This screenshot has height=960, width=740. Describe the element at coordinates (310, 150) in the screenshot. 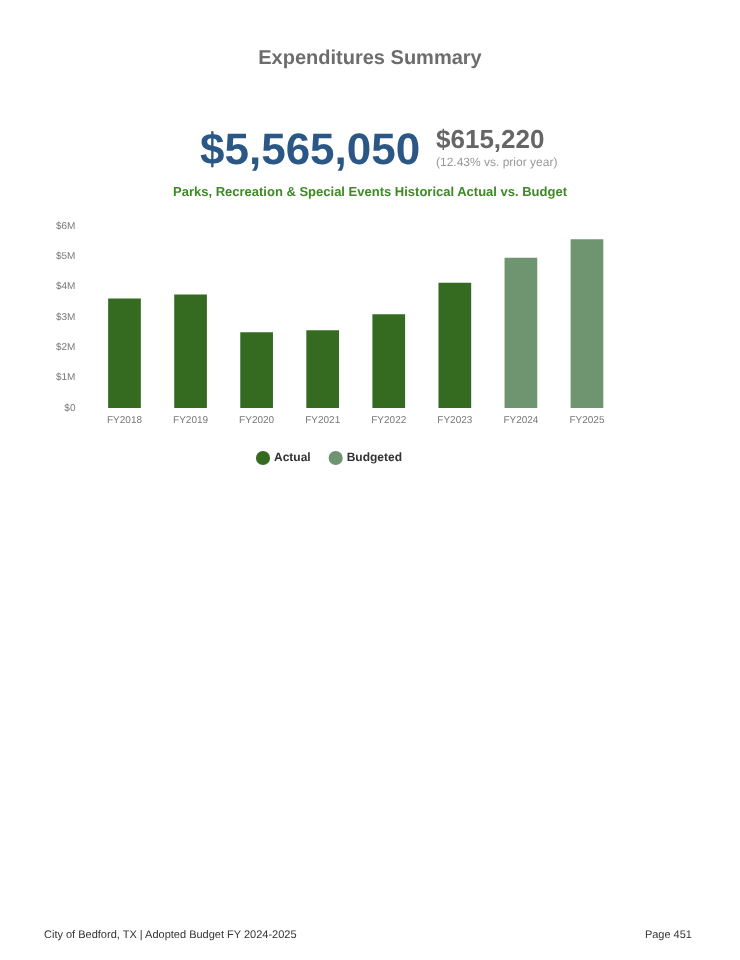

I see `text: $5,565,050` at that location.